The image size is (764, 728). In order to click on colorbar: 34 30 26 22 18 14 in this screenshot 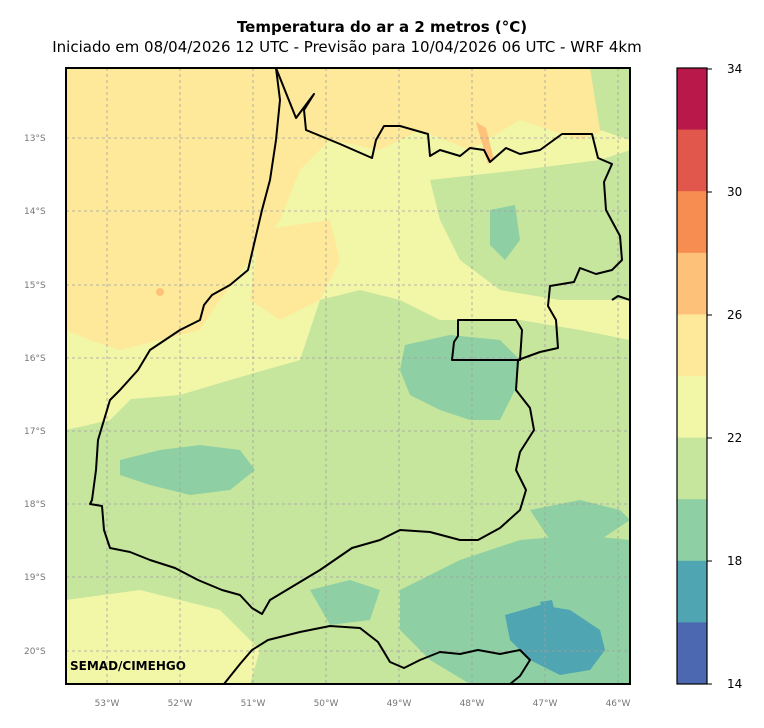, I will do `click(709, 376)`.